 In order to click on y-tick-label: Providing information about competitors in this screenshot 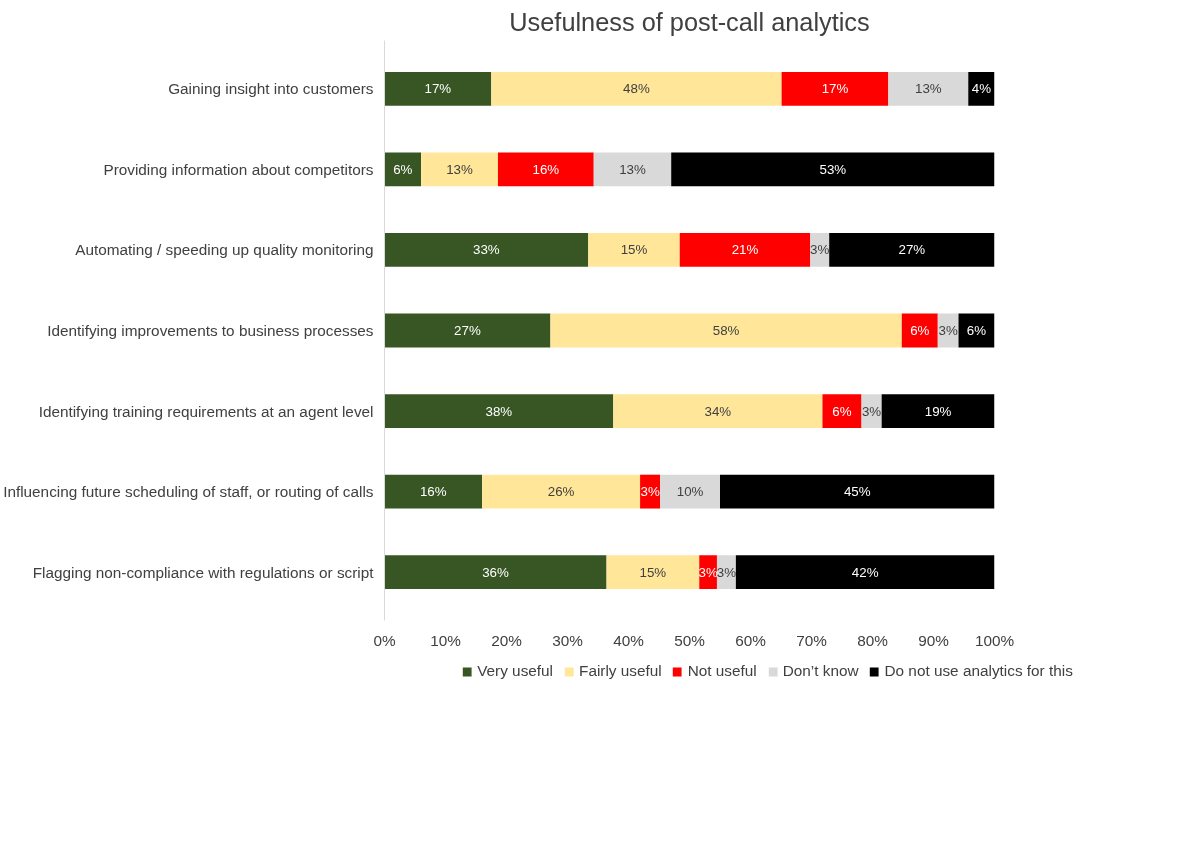, I will do `click(238, 169)`.